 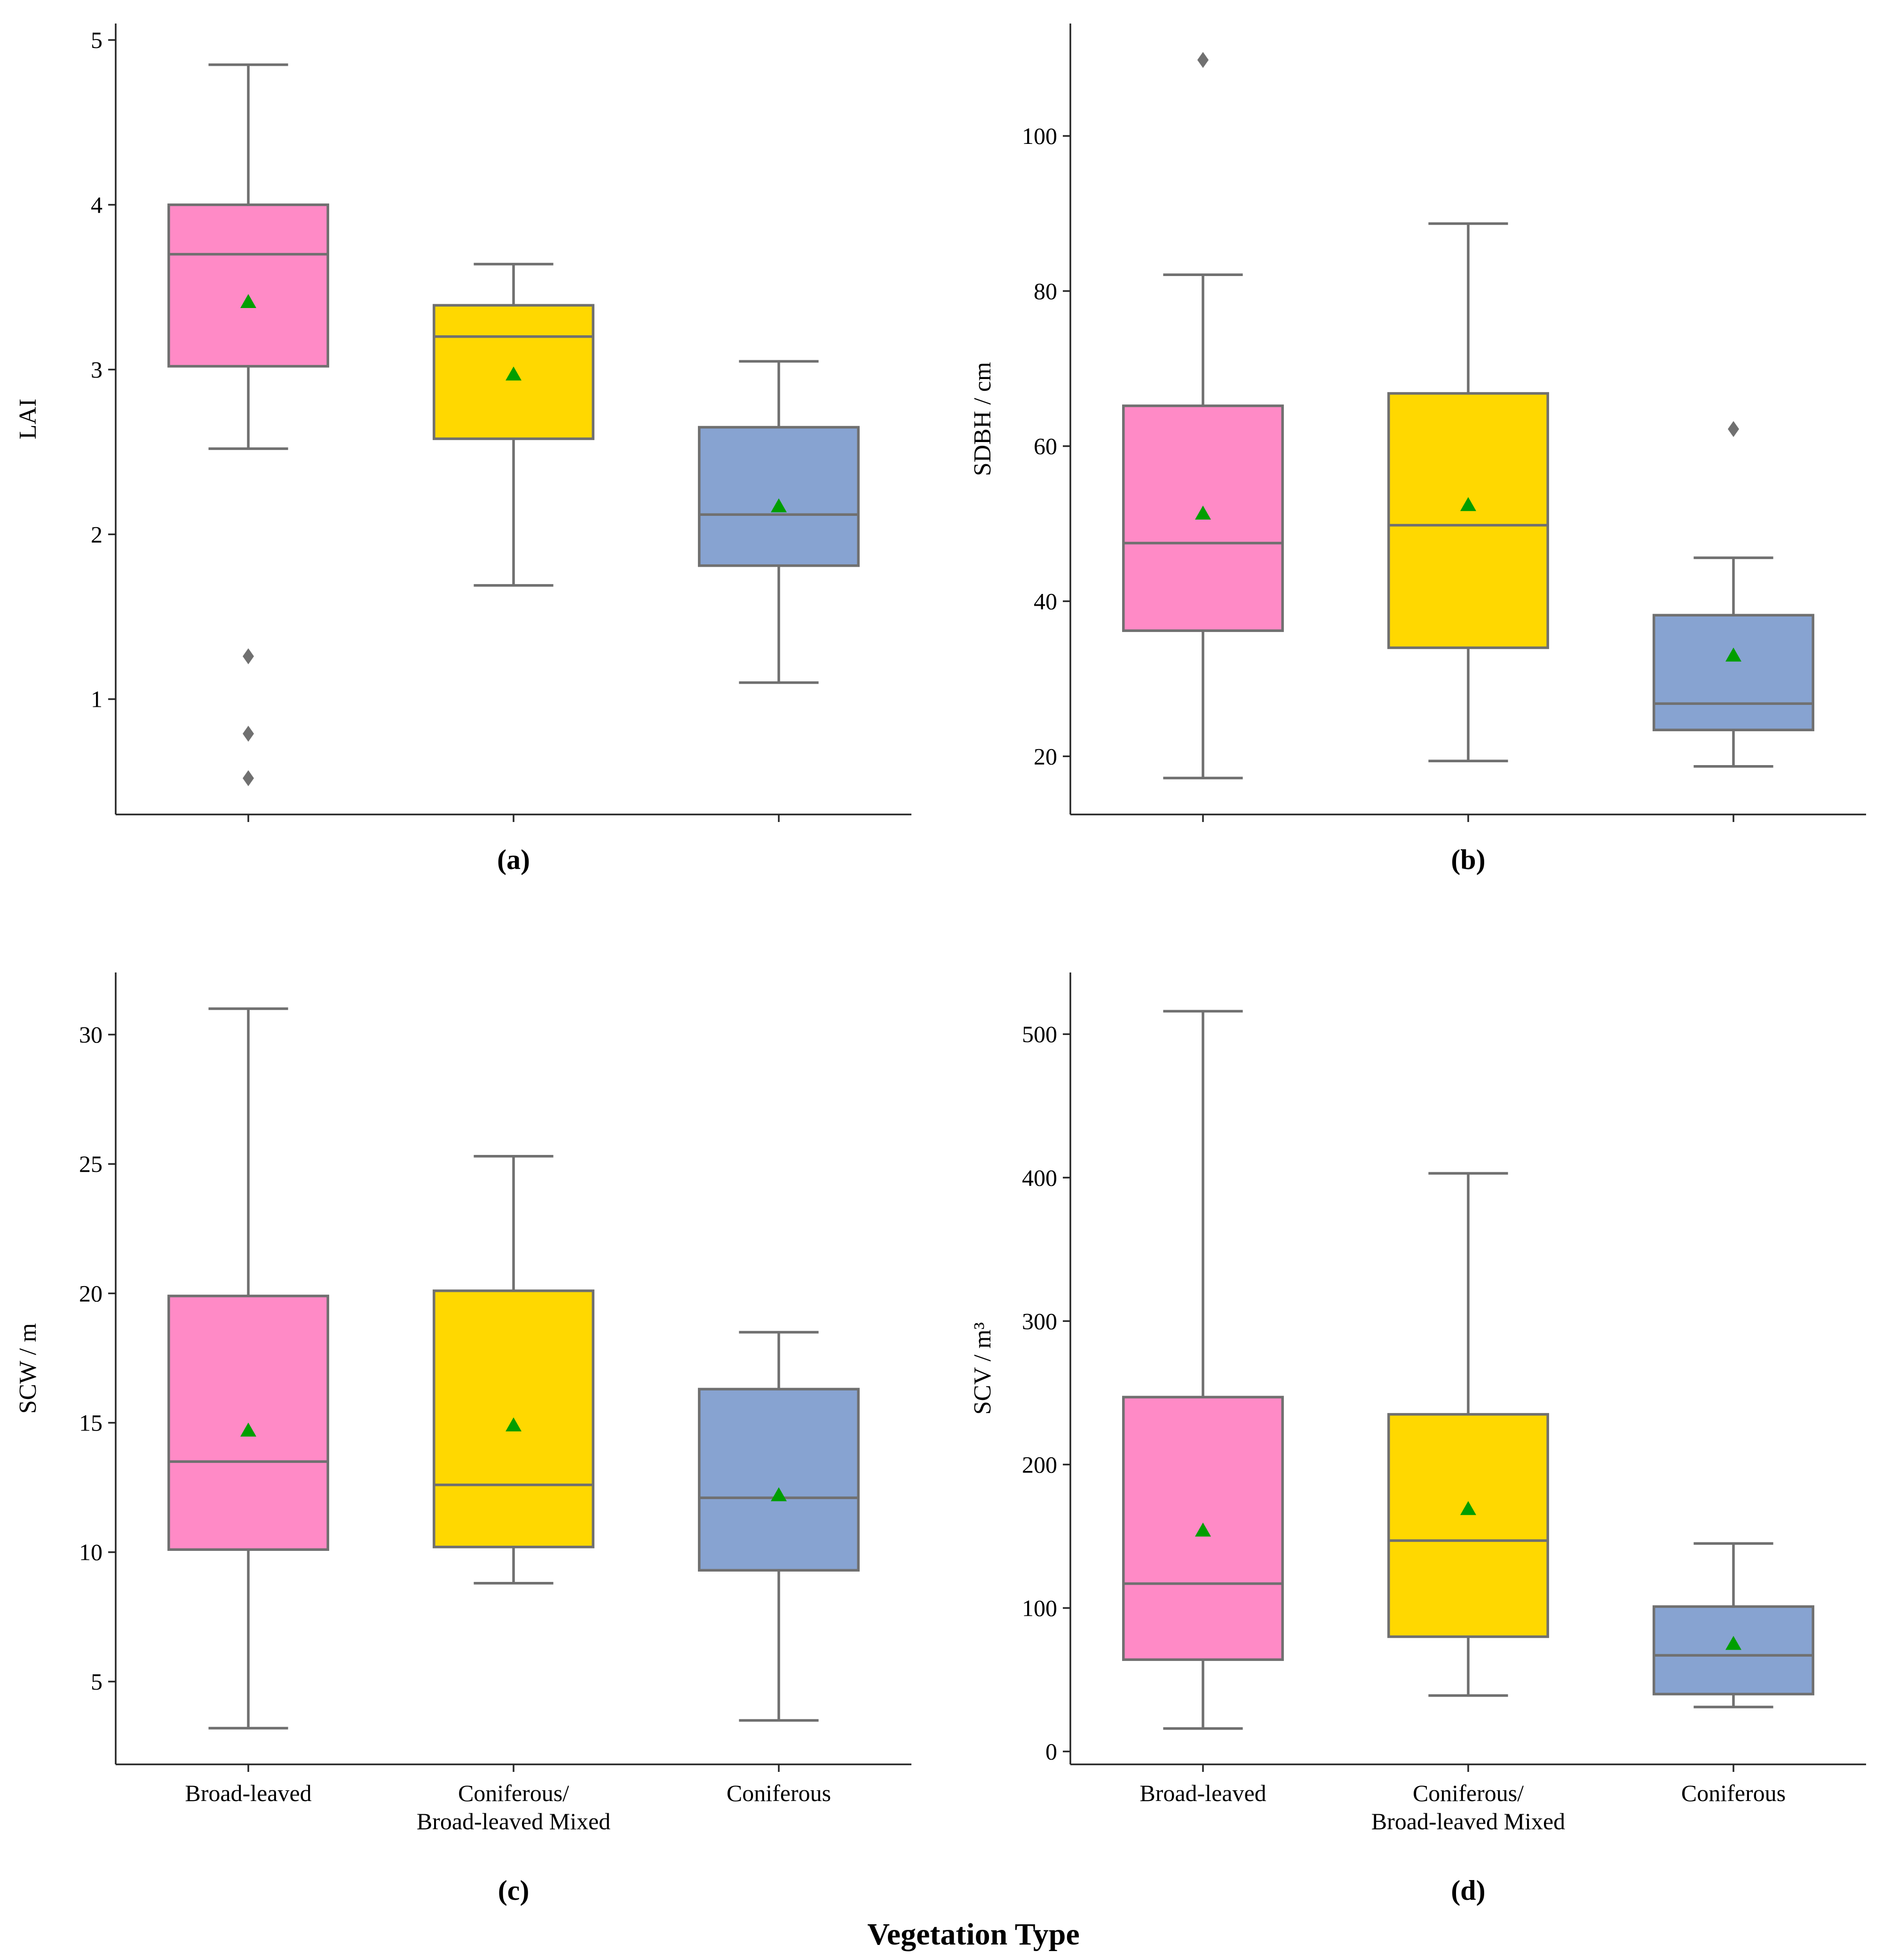 What do you see at coordinates (1468, 860) in the screenshot?
I see `panel-label: (b)` at bounding box center [1468, 860].